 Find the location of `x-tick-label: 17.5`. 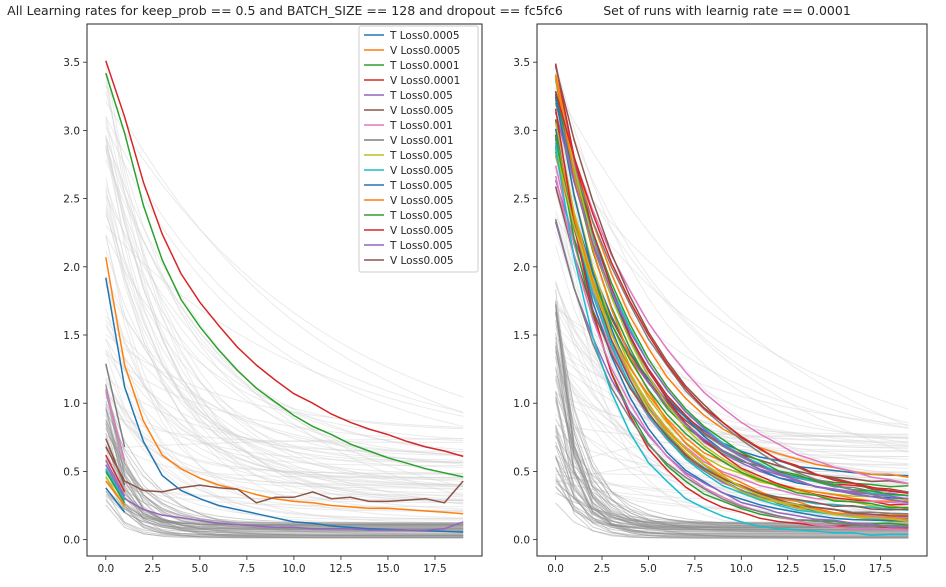

x-tick-label: 17.5 is located at coordinates (434, 569).